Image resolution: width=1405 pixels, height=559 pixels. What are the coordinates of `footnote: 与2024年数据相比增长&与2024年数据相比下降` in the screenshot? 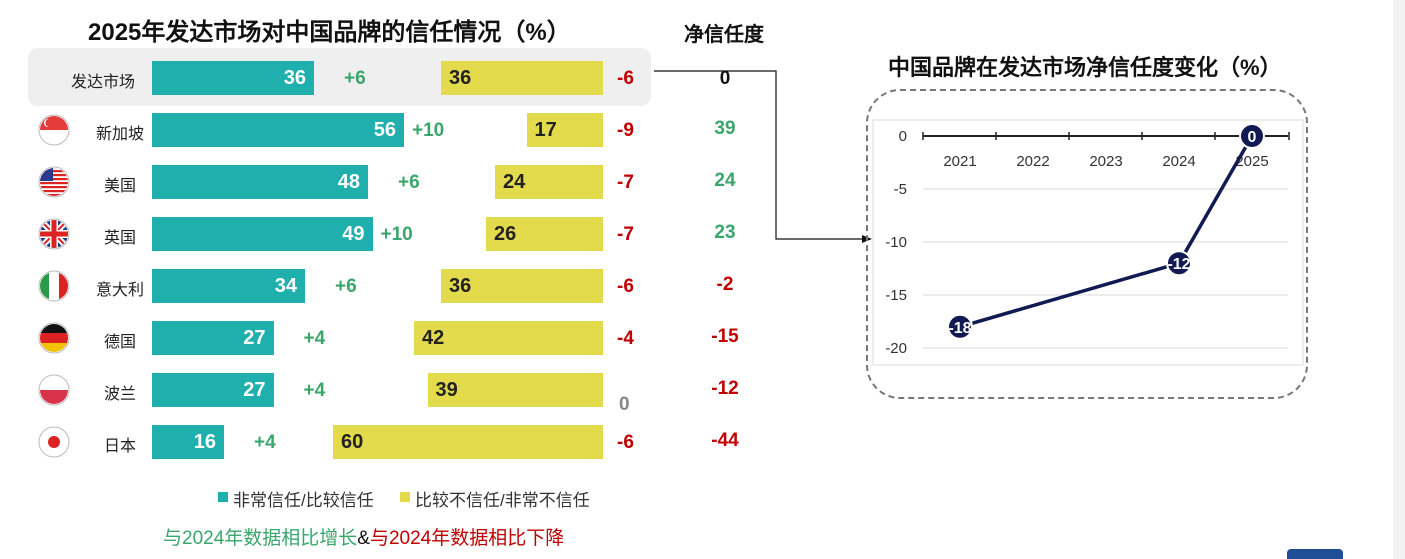 It's located at (363, 536).